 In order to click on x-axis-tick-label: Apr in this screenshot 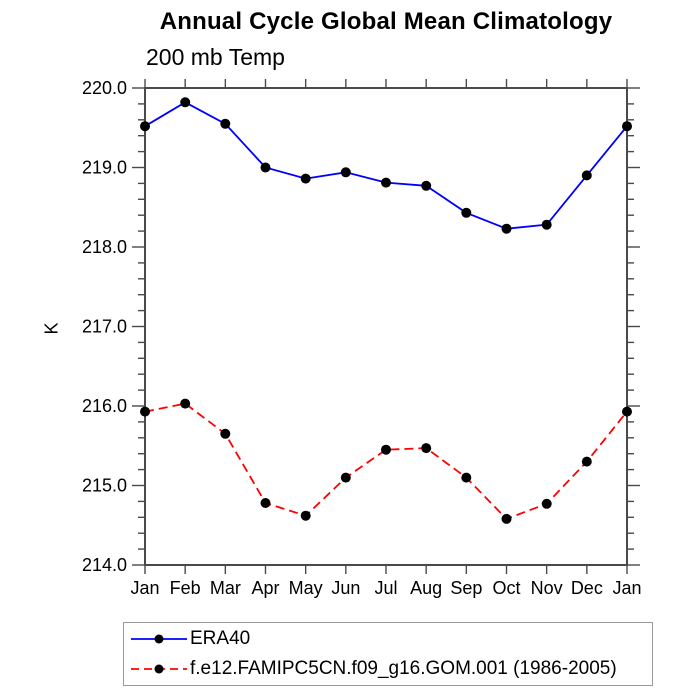, I will do `click(265, 588)`.